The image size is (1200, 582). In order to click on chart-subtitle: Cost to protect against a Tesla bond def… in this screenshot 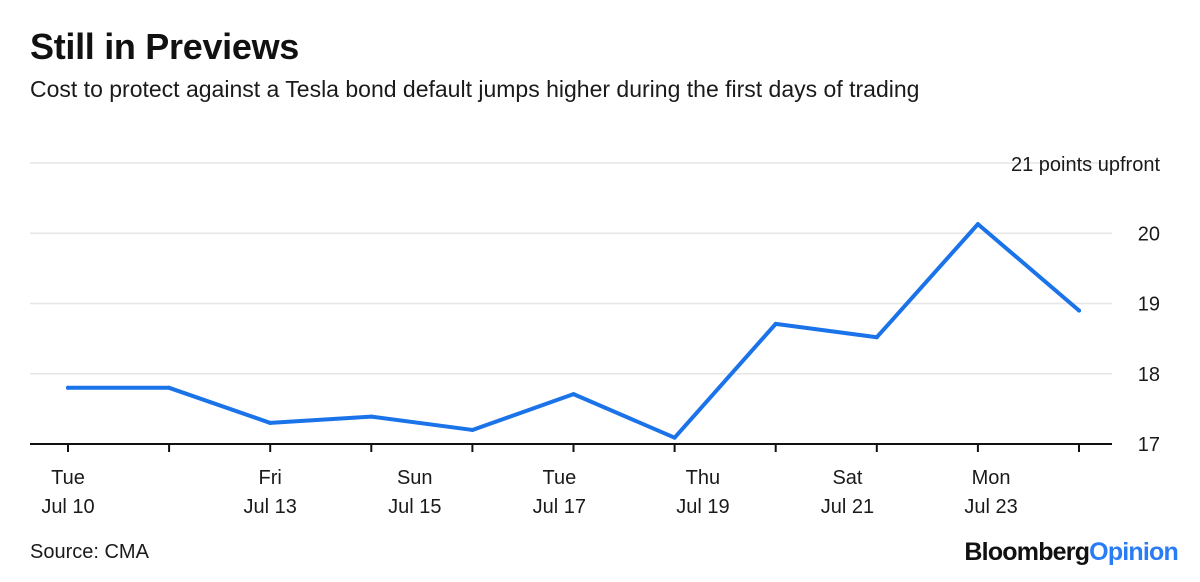, I will do `click(475, 89)`.